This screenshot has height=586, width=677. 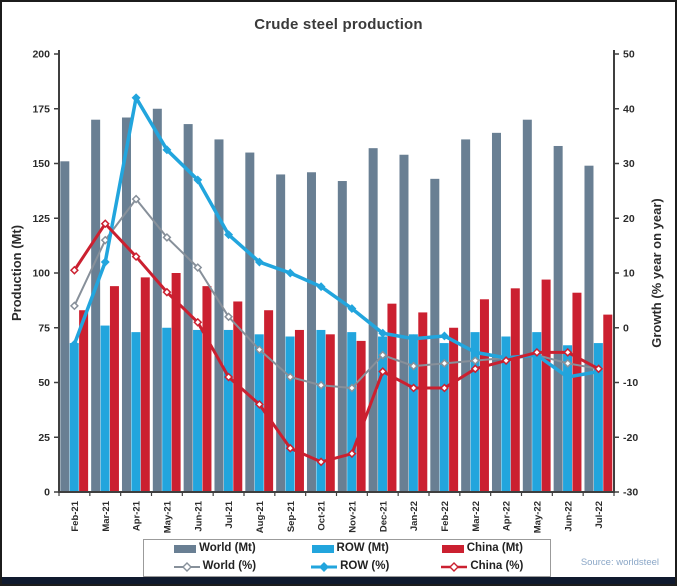 I want to click on china-bar-swatch-icon, so click(x=452, y=549).